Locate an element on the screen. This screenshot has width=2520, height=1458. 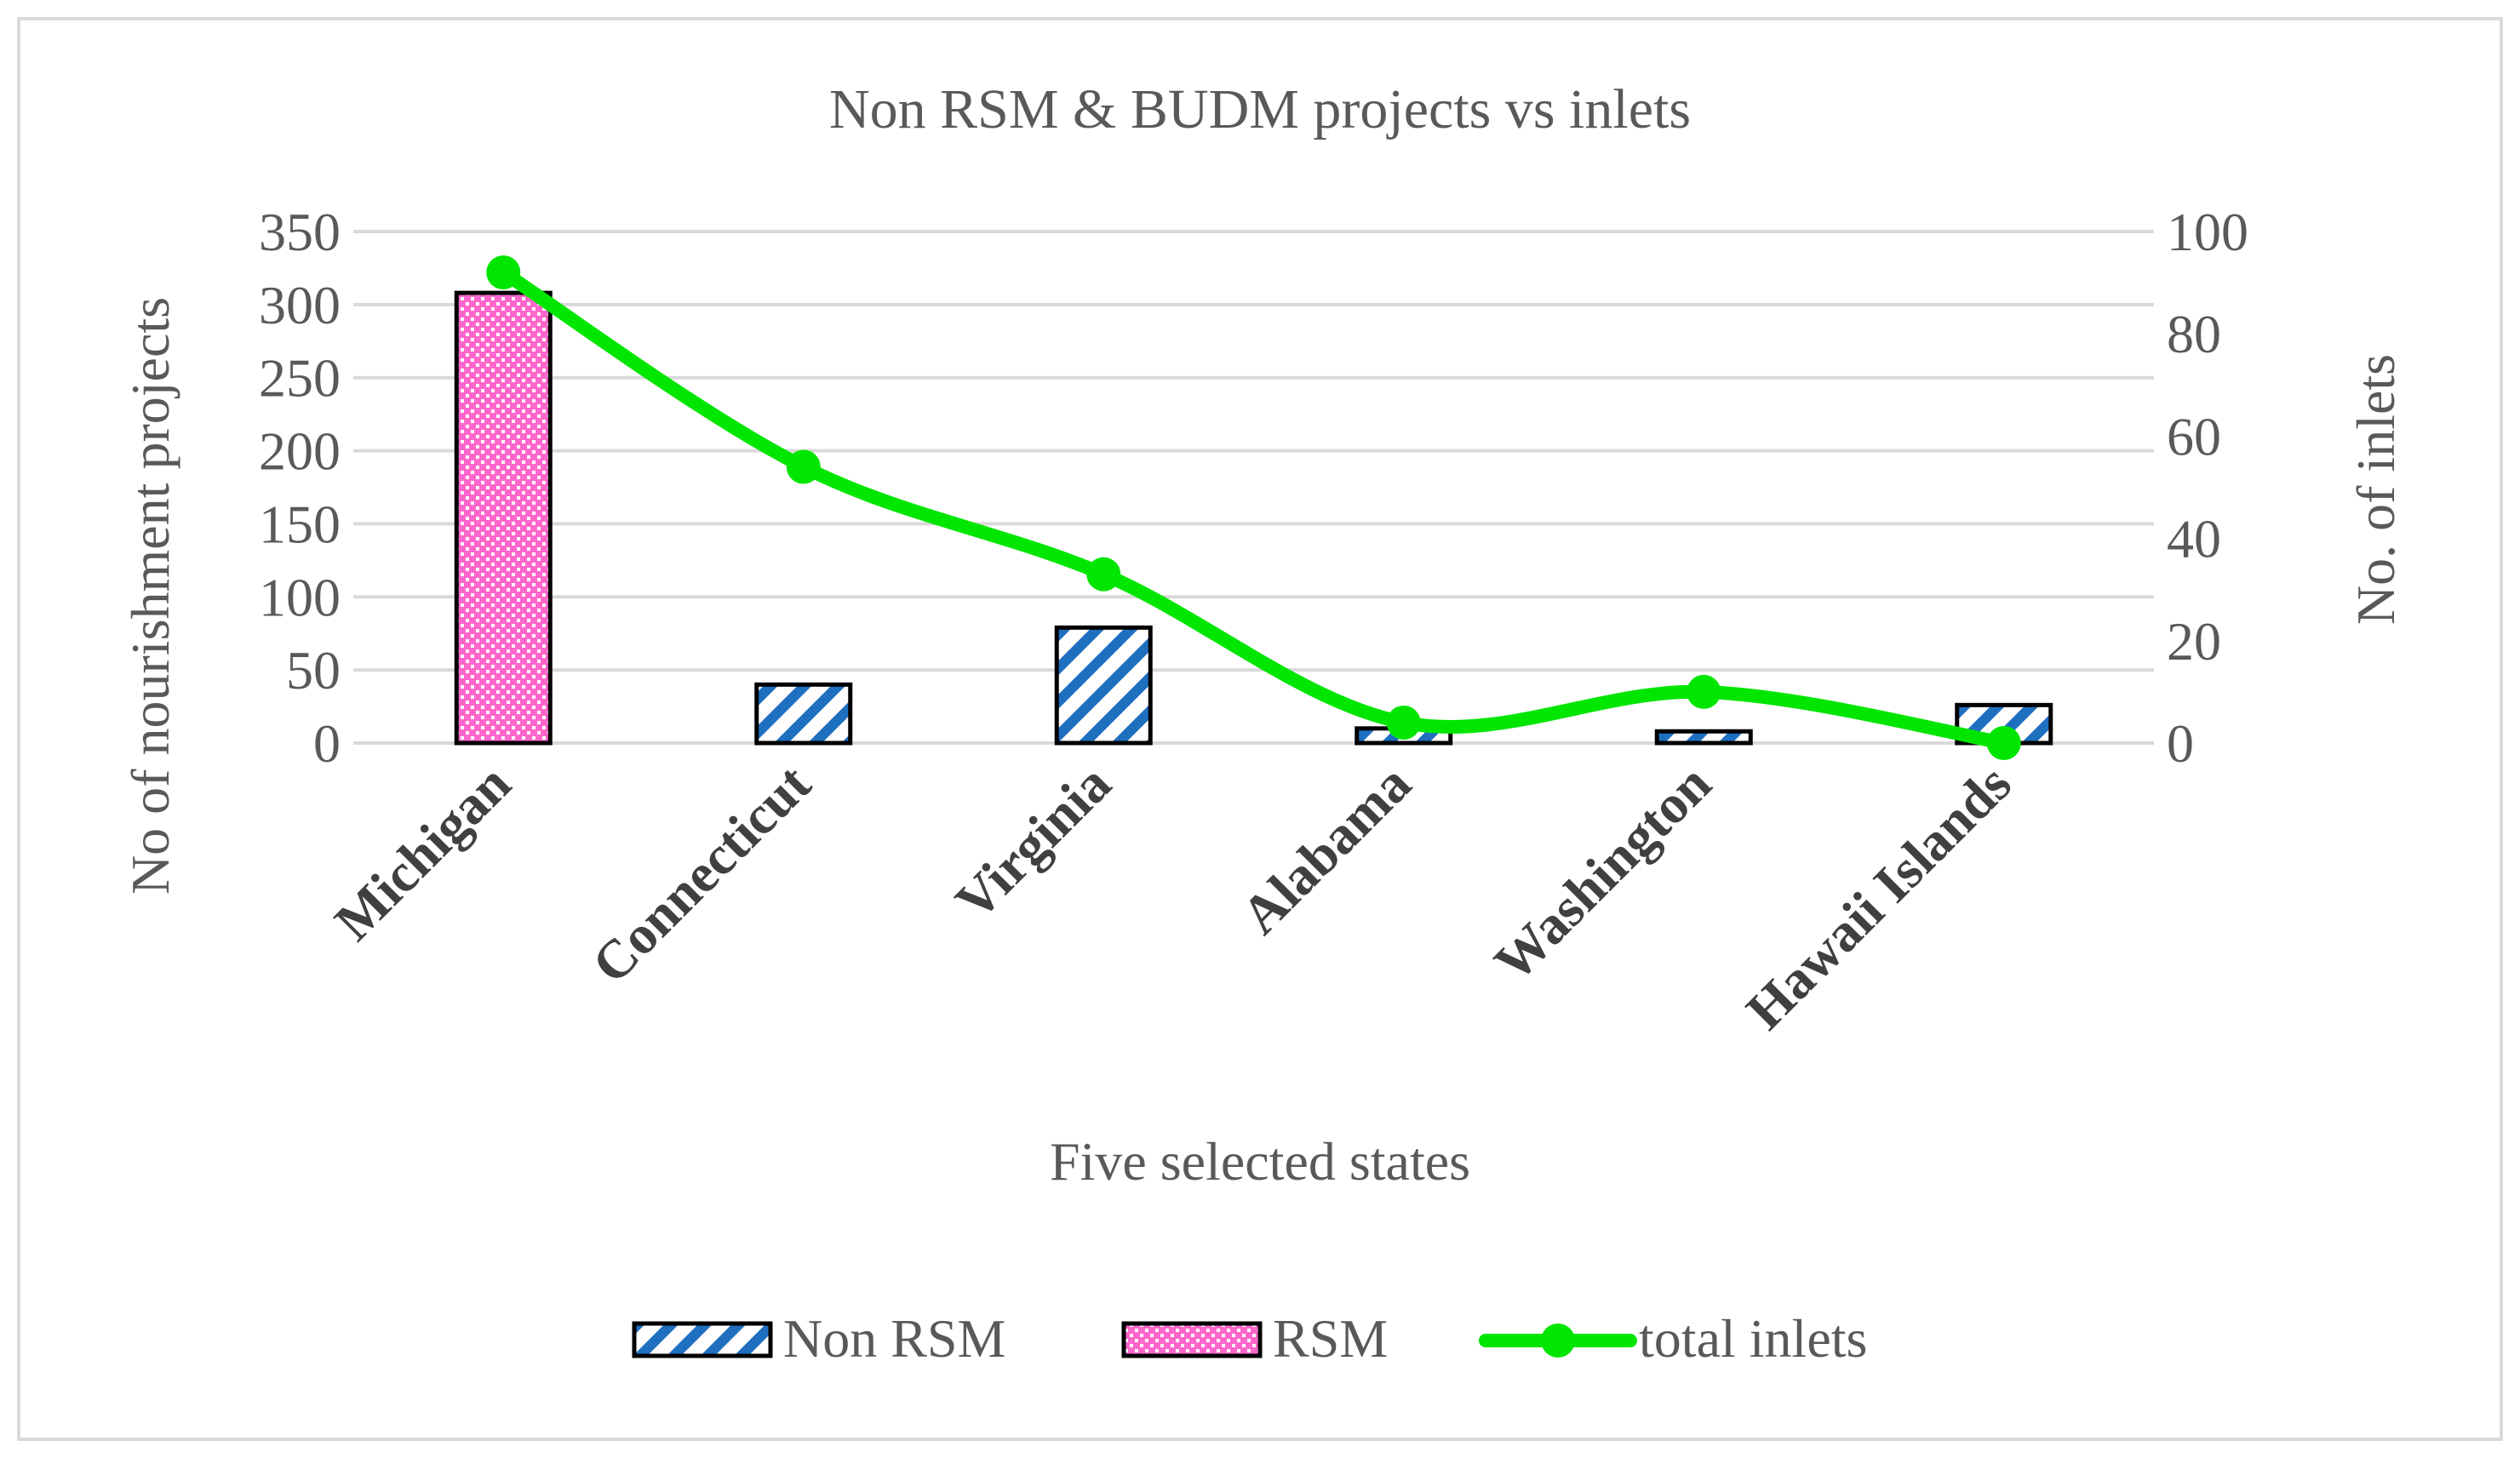
legend-item-non-rsm: Non RSM is located at coordinates (818, 1338).